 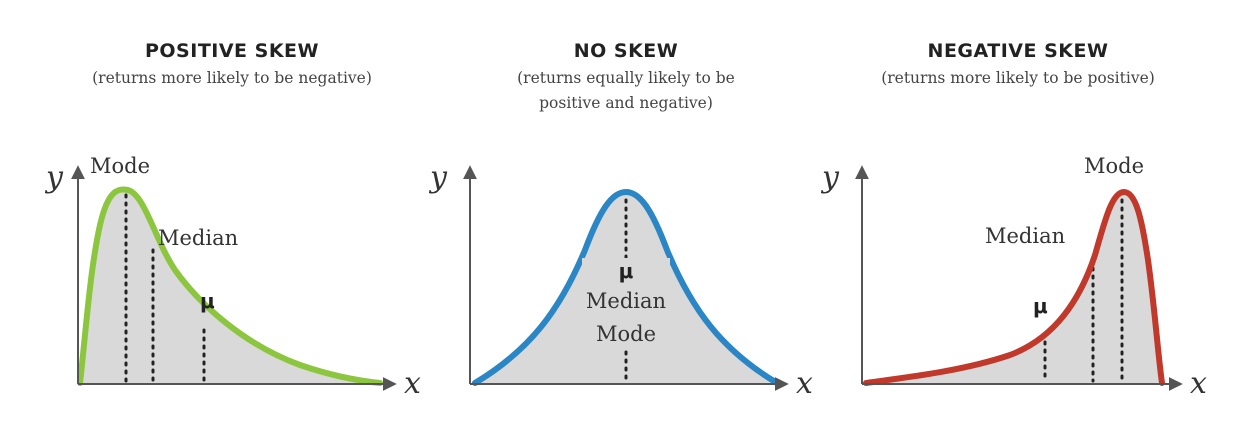 I want to click on area-under-curve, so click(x=1014, y=287).